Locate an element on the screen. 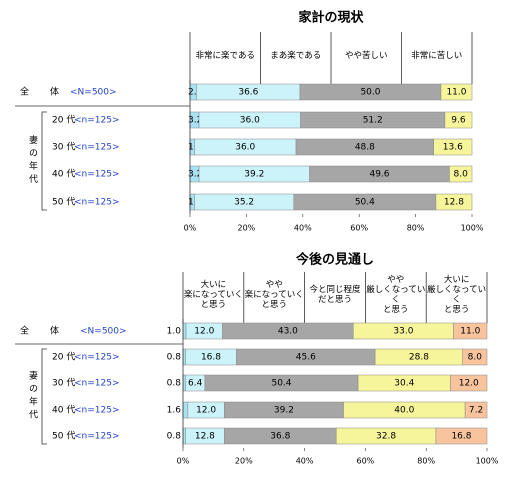 The width and height of the screenshot is (506, 478). legend-item: 非常に苦しい is located at coordinates (437, 56).